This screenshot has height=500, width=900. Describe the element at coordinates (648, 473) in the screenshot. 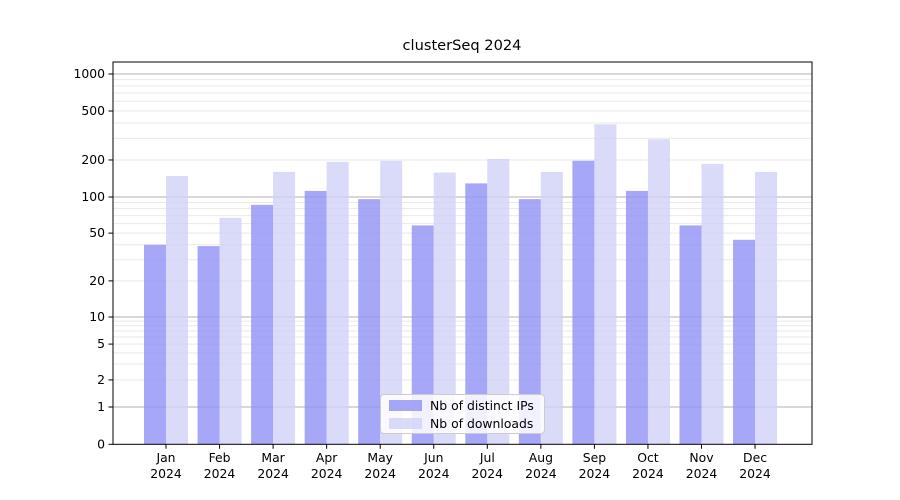

I see `x-tick-label-year-oct: 2024` at that location.